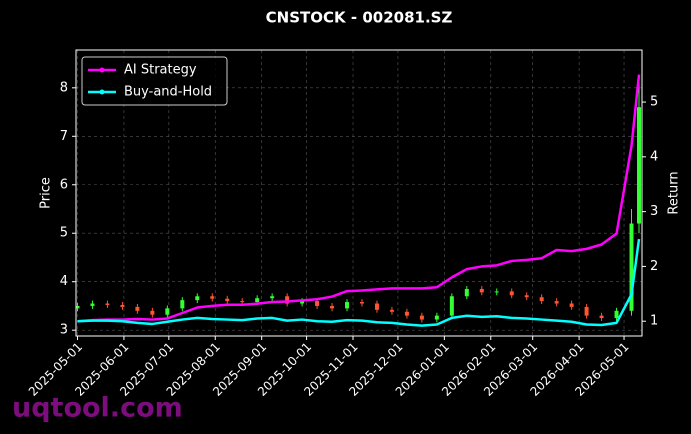  What do you see at coordinates (160, 70) in the screenshot?
I see `legend-label: AI Strategy` at bounding box center [160, 70].